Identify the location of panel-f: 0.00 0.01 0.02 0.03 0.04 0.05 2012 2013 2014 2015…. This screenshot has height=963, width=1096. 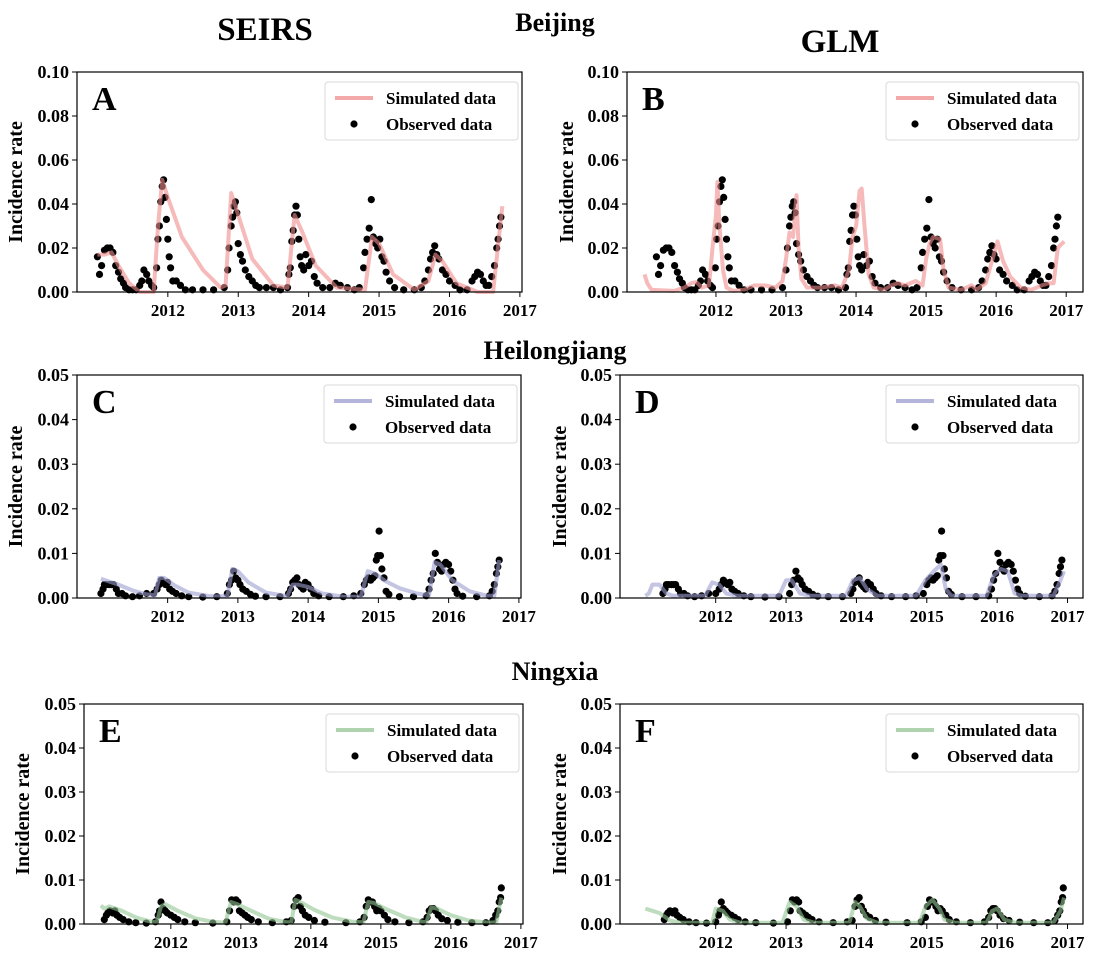
(817, 823).